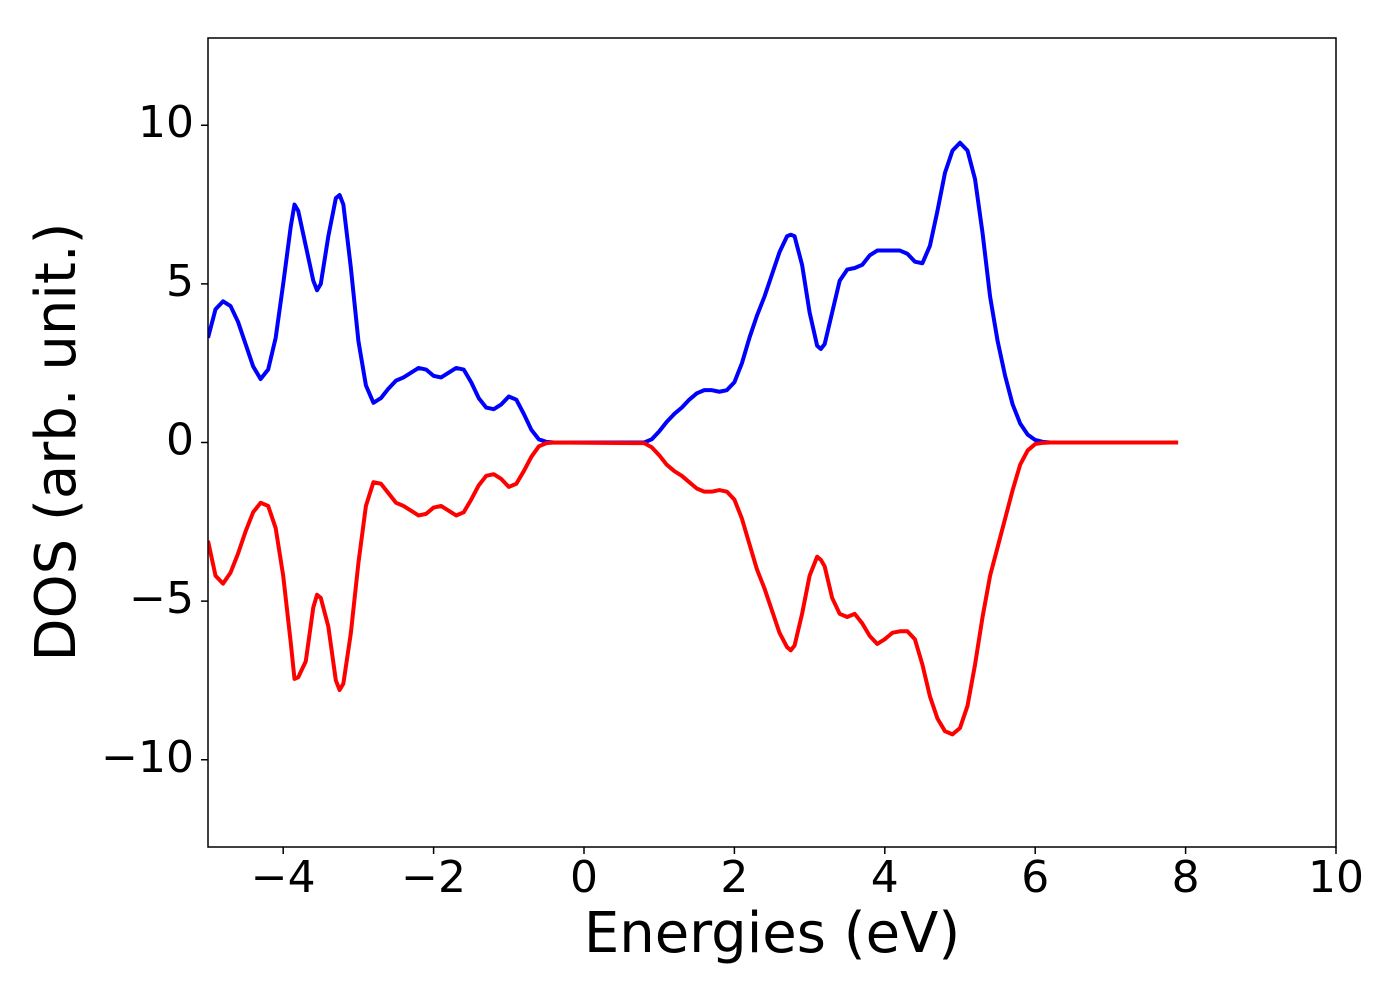 Image resolution: width=1400 pixels, height=1000 pixels. Describe the element at coordinates (584, 877) in the screenshot. I see `x-tick-label: 0` at that location.